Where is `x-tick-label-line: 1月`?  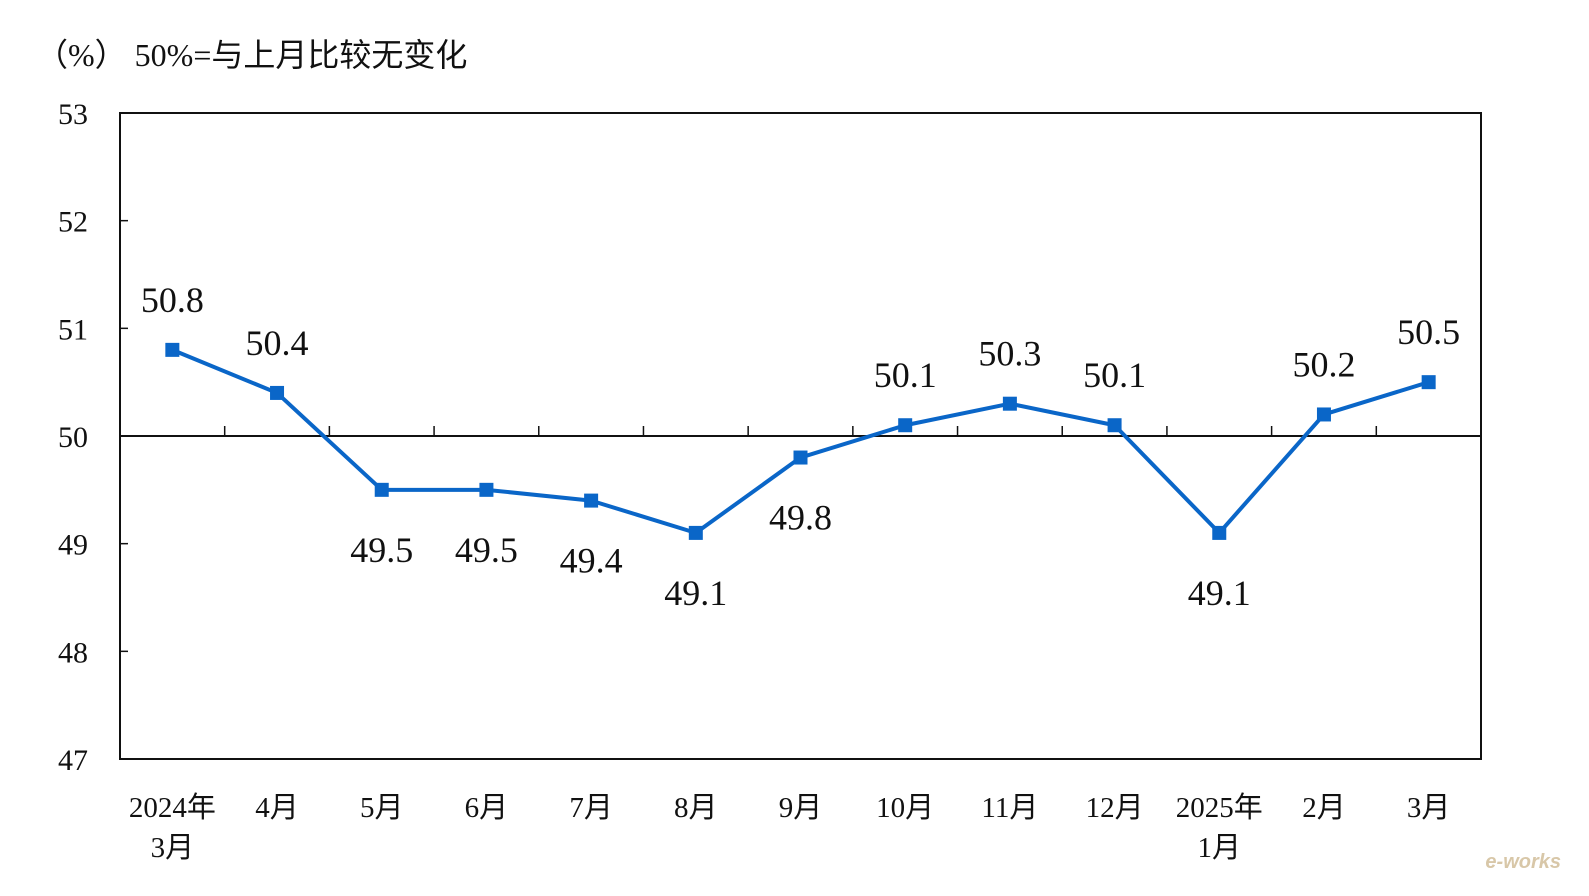
x-tick-label-line: 1月 is located at coordinates (1220, 848).